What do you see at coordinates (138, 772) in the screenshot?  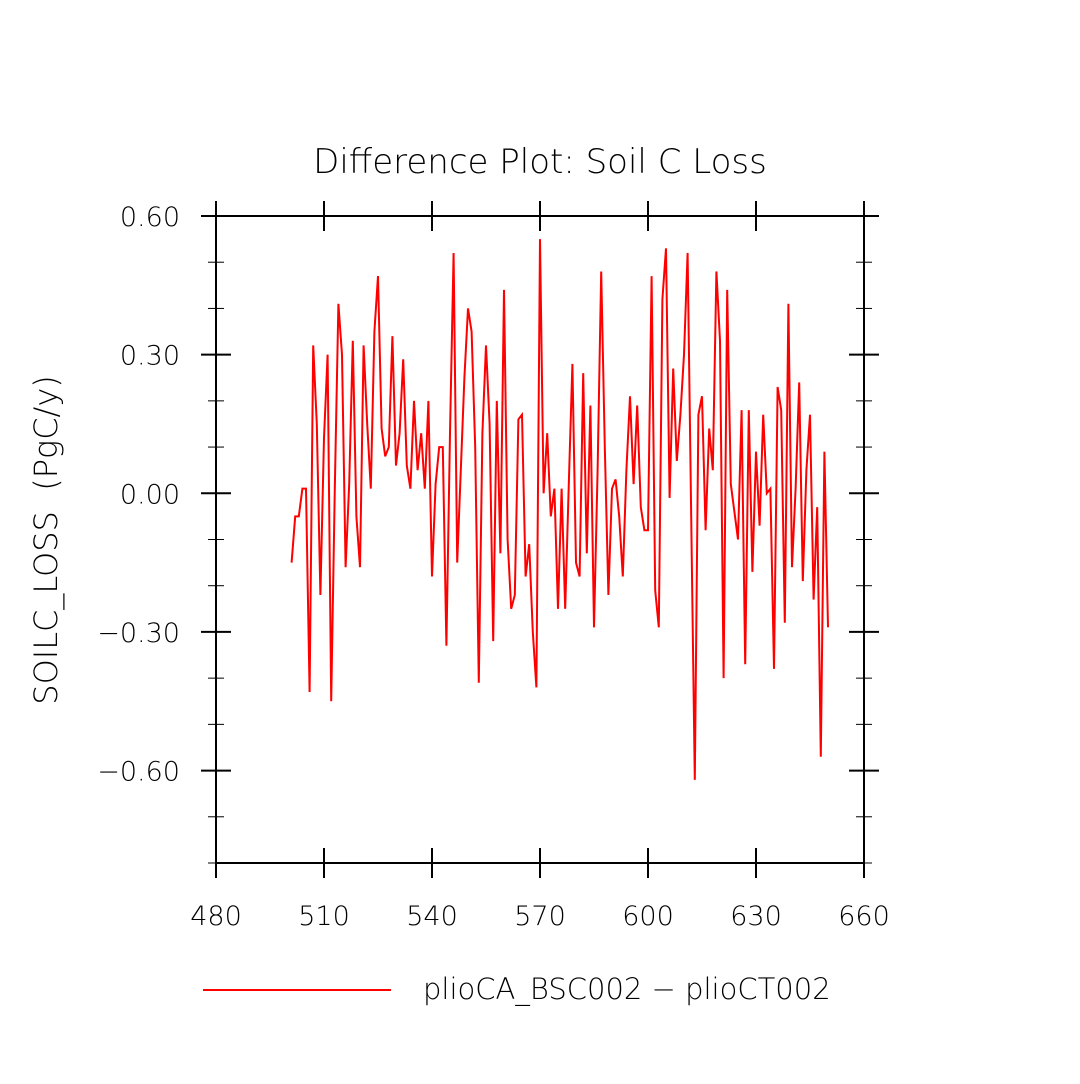 I see `y-tick-label: −0.60` at bounding box center [138, 772].